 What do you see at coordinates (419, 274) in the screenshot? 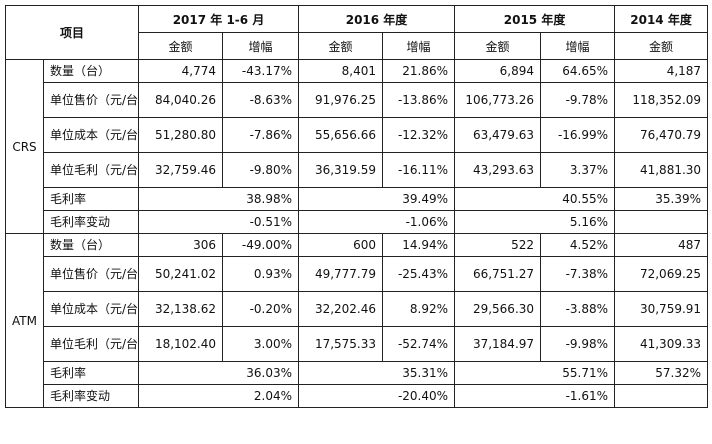
I see `cell: -25.43%` at bounding box center [419, 274].